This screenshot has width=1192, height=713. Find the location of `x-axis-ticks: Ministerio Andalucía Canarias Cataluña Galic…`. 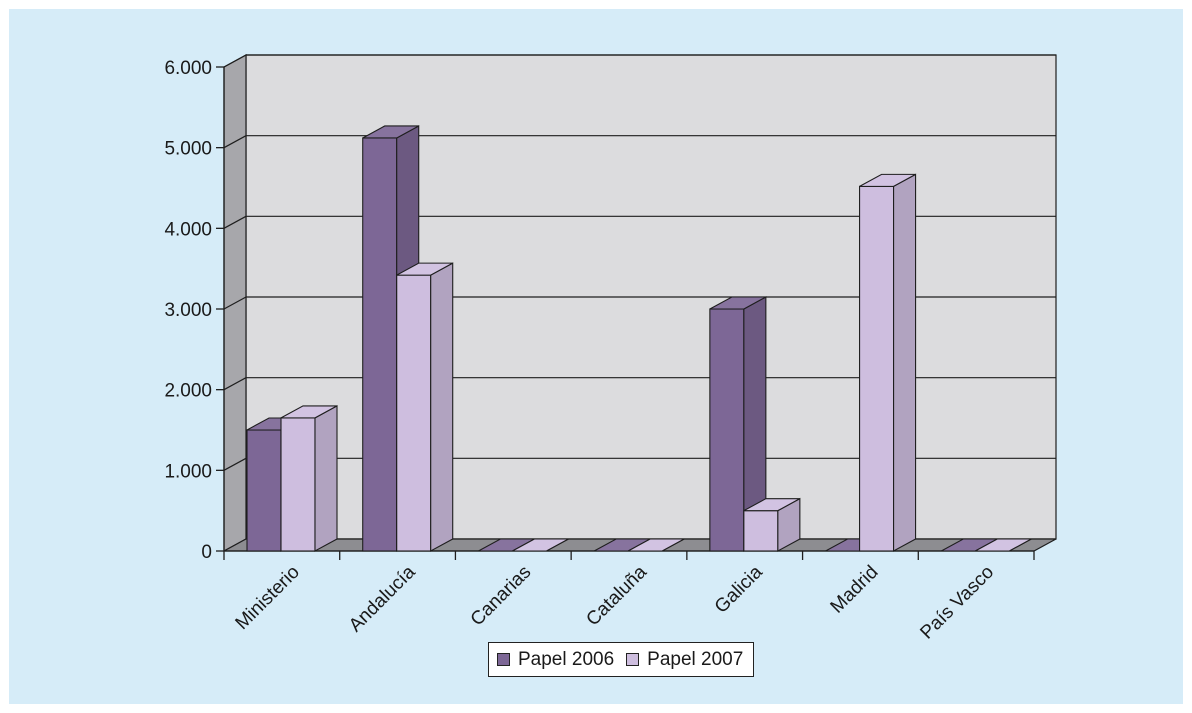

x-axis-ticks: Ministerio Andalucía Canarias Cataluña Galic… is located at coordinates (629, 597).